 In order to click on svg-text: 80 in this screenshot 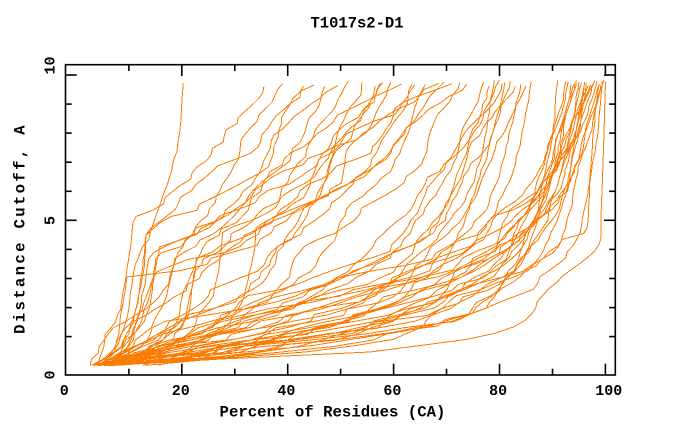, I will do `click(498, 391)`.